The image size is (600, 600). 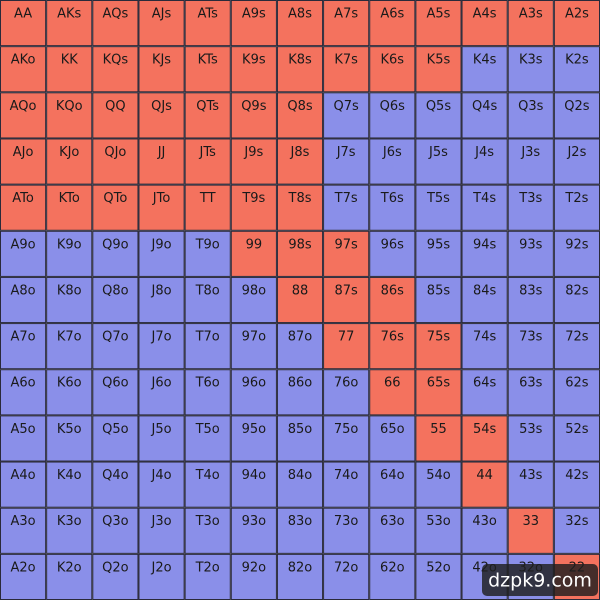 What do you see at coordinates (207, 429) in the screenshot?
I see `hand-label: T5o` at bounding box center [207, 429].